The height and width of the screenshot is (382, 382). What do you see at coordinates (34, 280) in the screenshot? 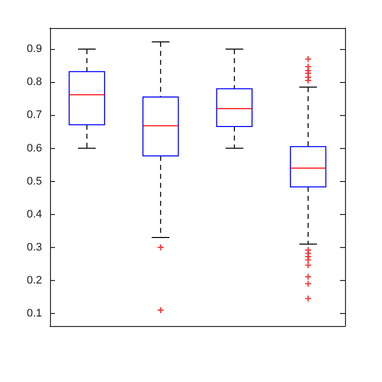
I see `y-tick-label: 0.2` at bounding box center [34, 280].